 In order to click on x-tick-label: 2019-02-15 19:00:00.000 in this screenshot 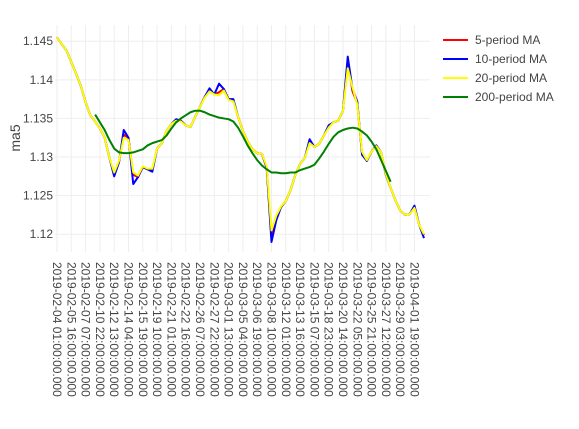, I will do `click(143, 329)`.